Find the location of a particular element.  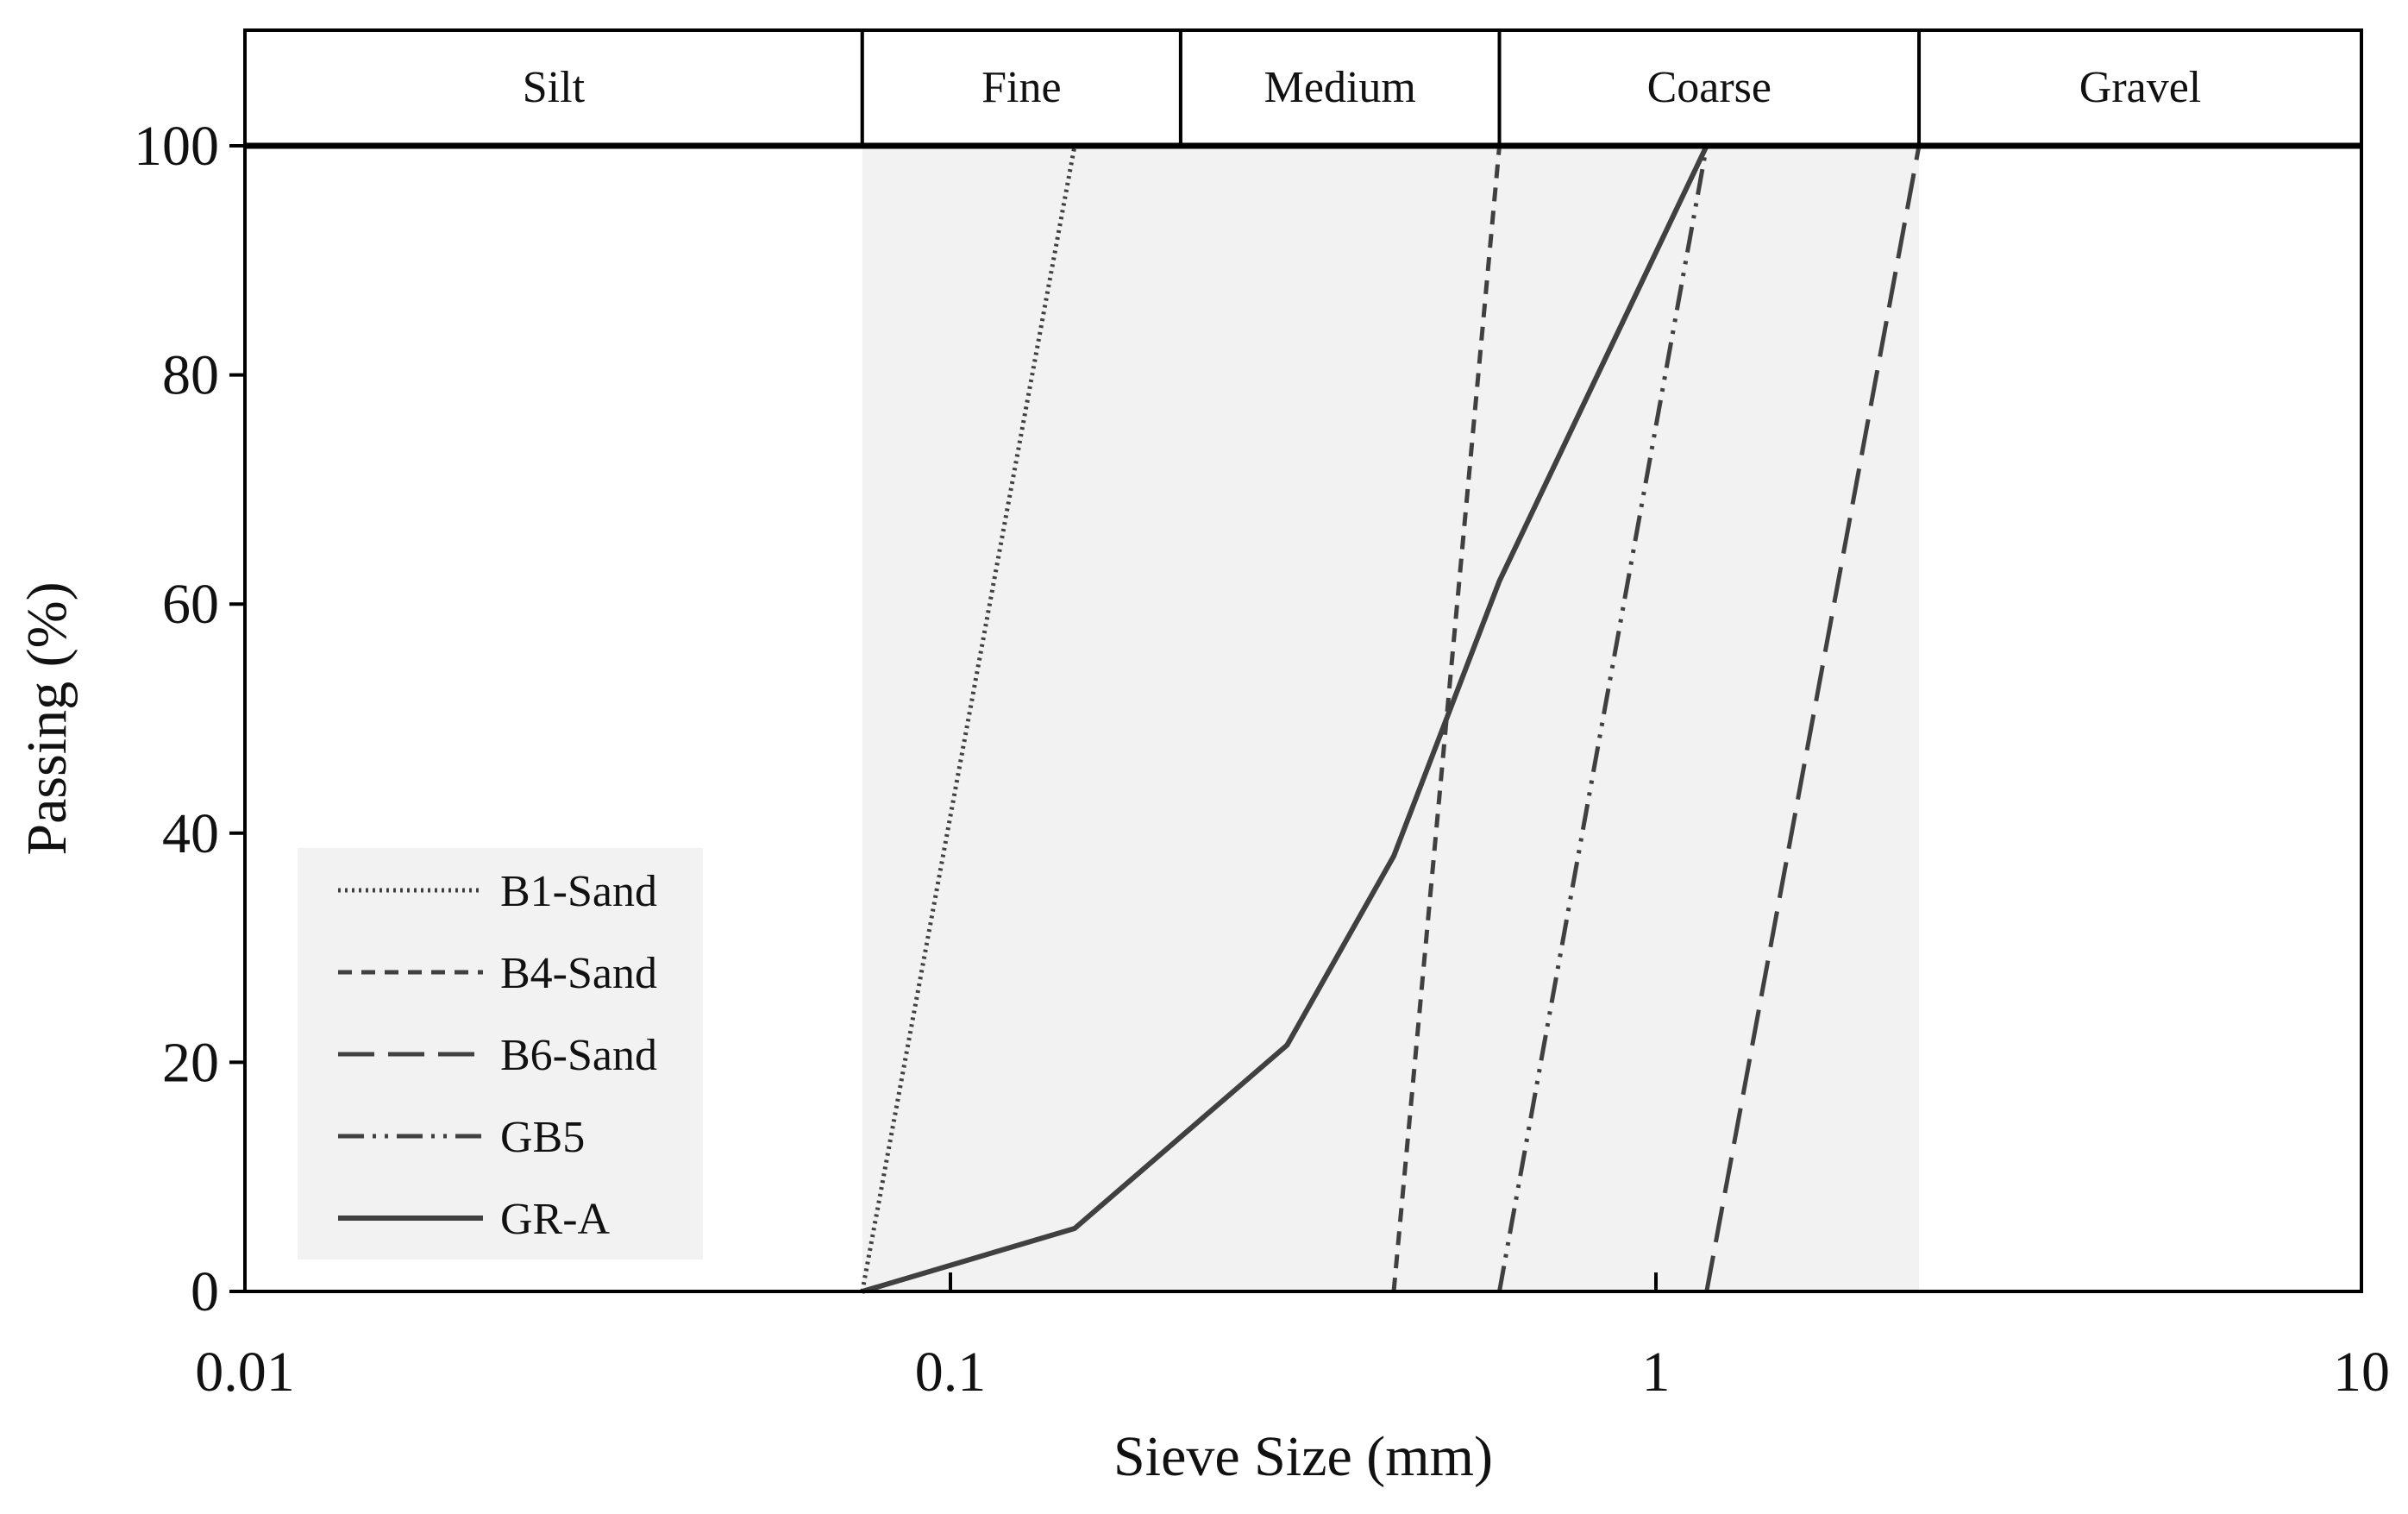

legend-label-gr-a: GR-A is located at coordinates (555, 1219).